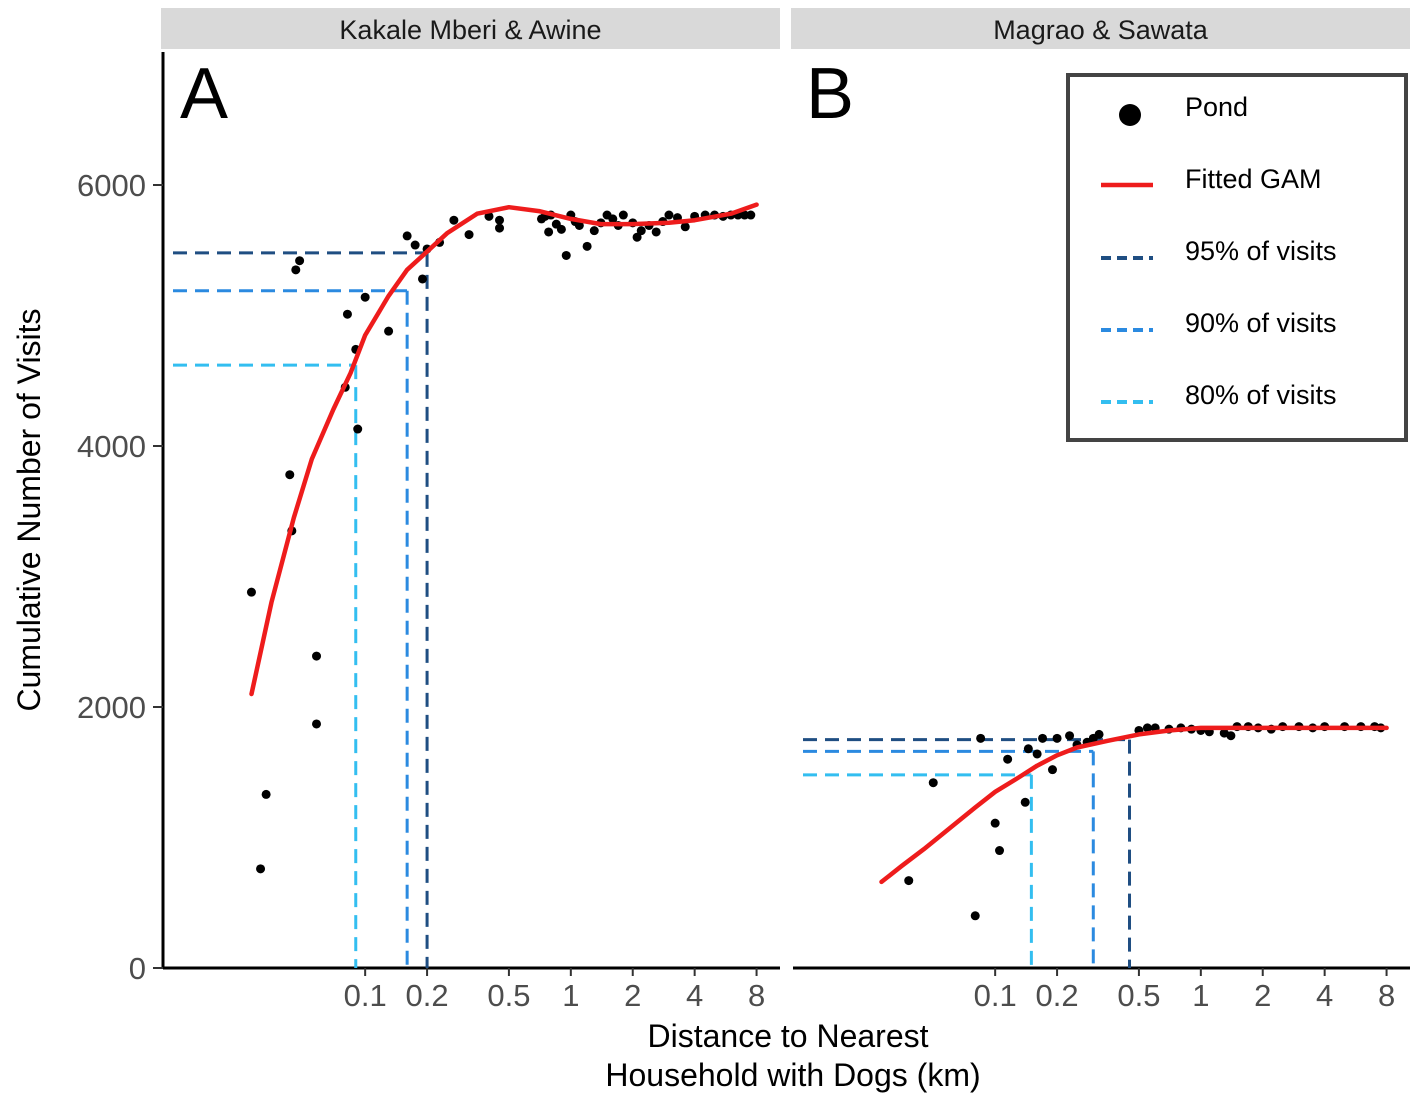  I want to click on panel-a-x-tick-label: 4, so click(694, 995).